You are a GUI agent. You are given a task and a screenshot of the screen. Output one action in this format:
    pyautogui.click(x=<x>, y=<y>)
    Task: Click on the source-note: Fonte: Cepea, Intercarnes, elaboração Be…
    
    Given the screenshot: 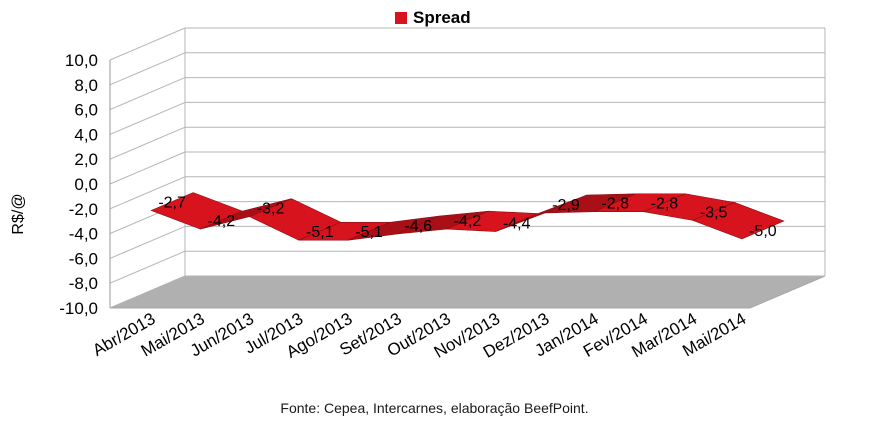 What is the action you would take?
    pyautogui.click(x=434, y=408)
    